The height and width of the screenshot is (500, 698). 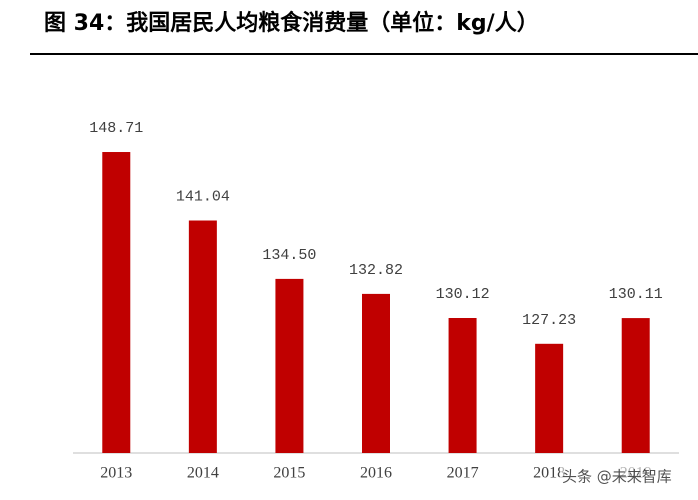 What do you see at coordinates (376, 473) in the screenshot?
I see `x-tick-label: 2016` at bounding box center [376, 473].